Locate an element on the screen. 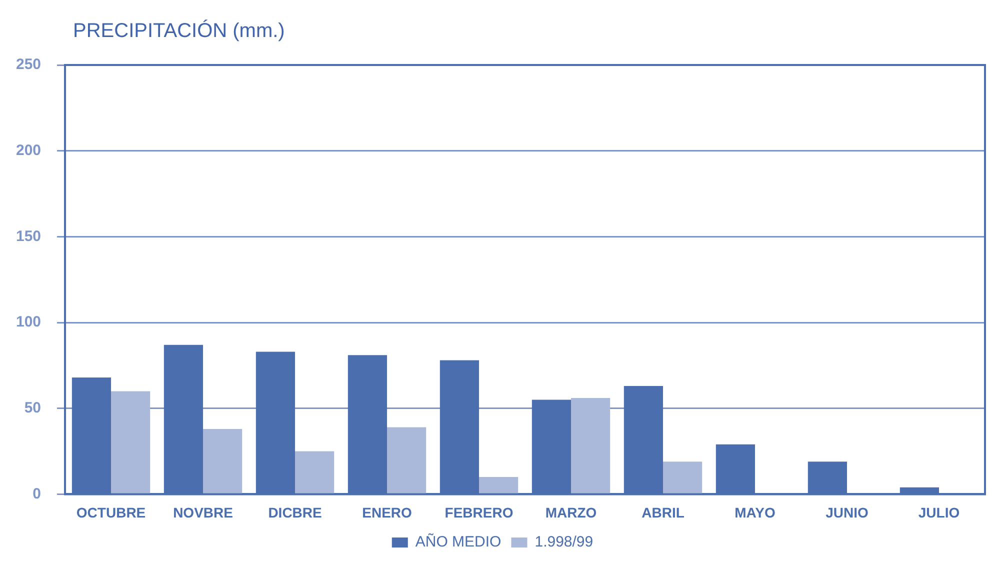 The image size is (993, 562). y-tick-label: 0 is located at coordinates (37, 493).